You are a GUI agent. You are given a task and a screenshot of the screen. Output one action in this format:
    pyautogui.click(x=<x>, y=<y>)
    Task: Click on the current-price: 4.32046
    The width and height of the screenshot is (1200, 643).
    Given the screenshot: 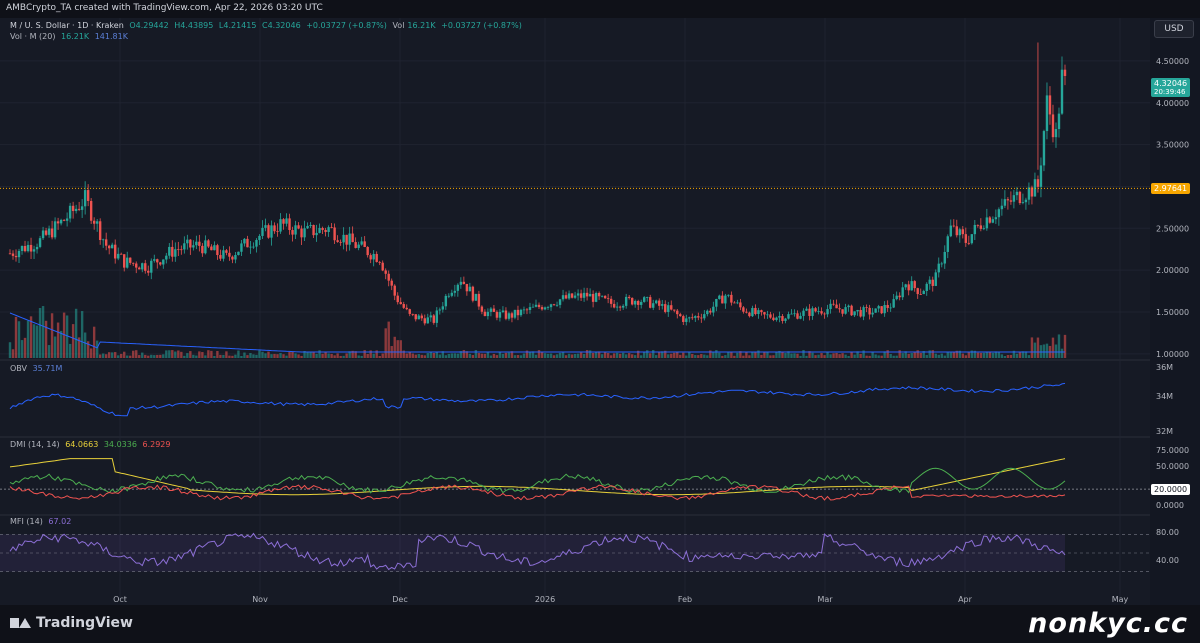 What is the action you would take?
    pyautogui.click(x=1171, y=83)
    